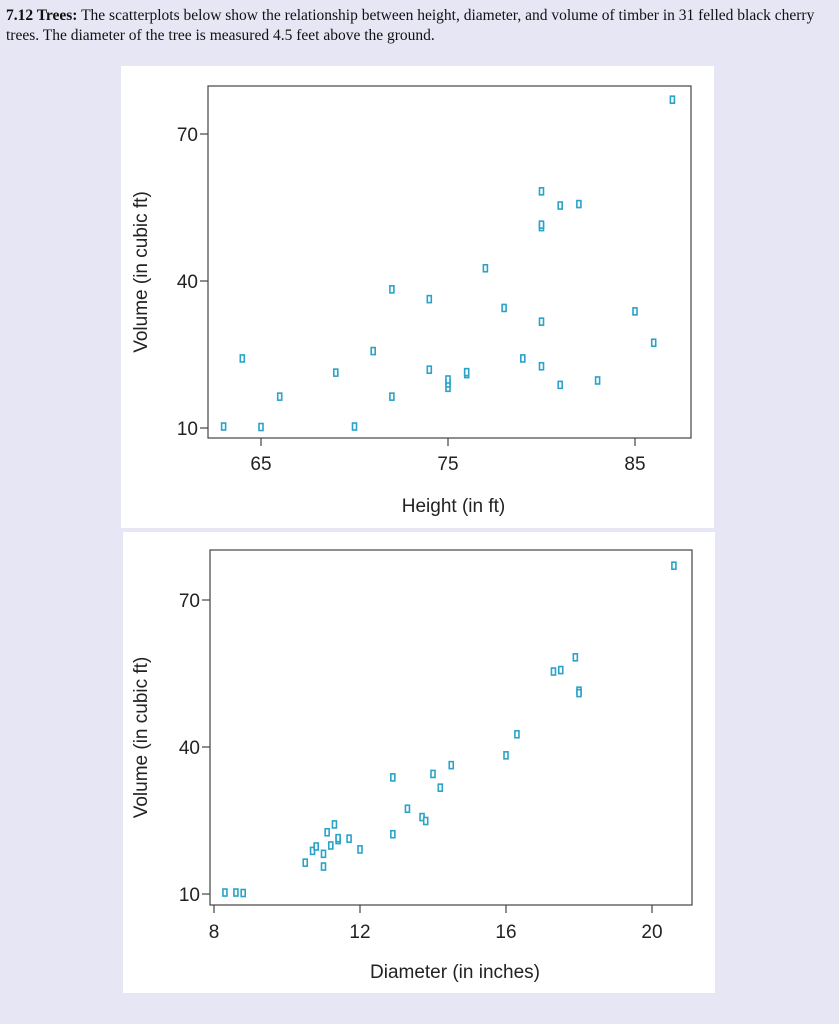 This screenshot has width=839, height=1024. Describe the element at coordinates (455, 972) in the screenshot. I see `x-axis-label: Diameter (in inches)` at that location.